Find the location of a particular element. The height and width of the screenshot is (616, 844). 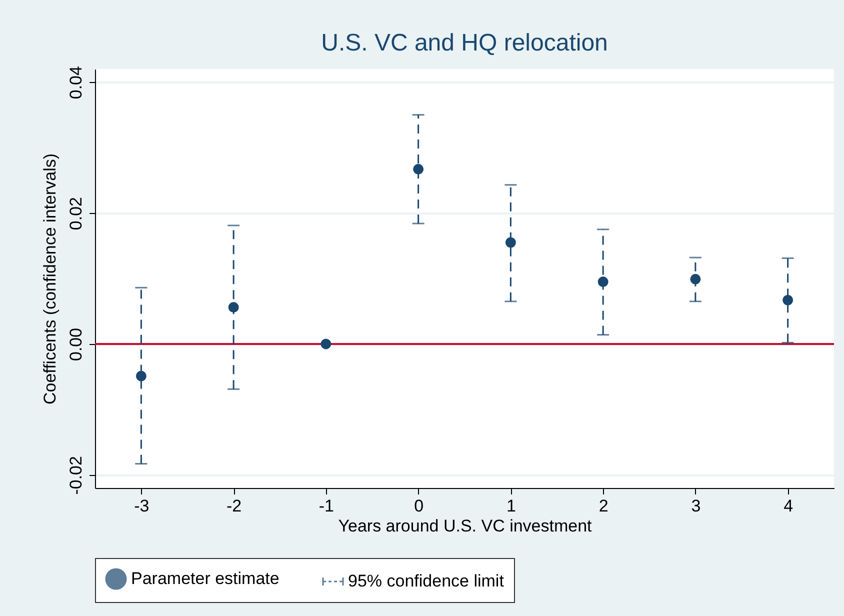

x-tick-label: 4 is located at coordinates (789, 506).